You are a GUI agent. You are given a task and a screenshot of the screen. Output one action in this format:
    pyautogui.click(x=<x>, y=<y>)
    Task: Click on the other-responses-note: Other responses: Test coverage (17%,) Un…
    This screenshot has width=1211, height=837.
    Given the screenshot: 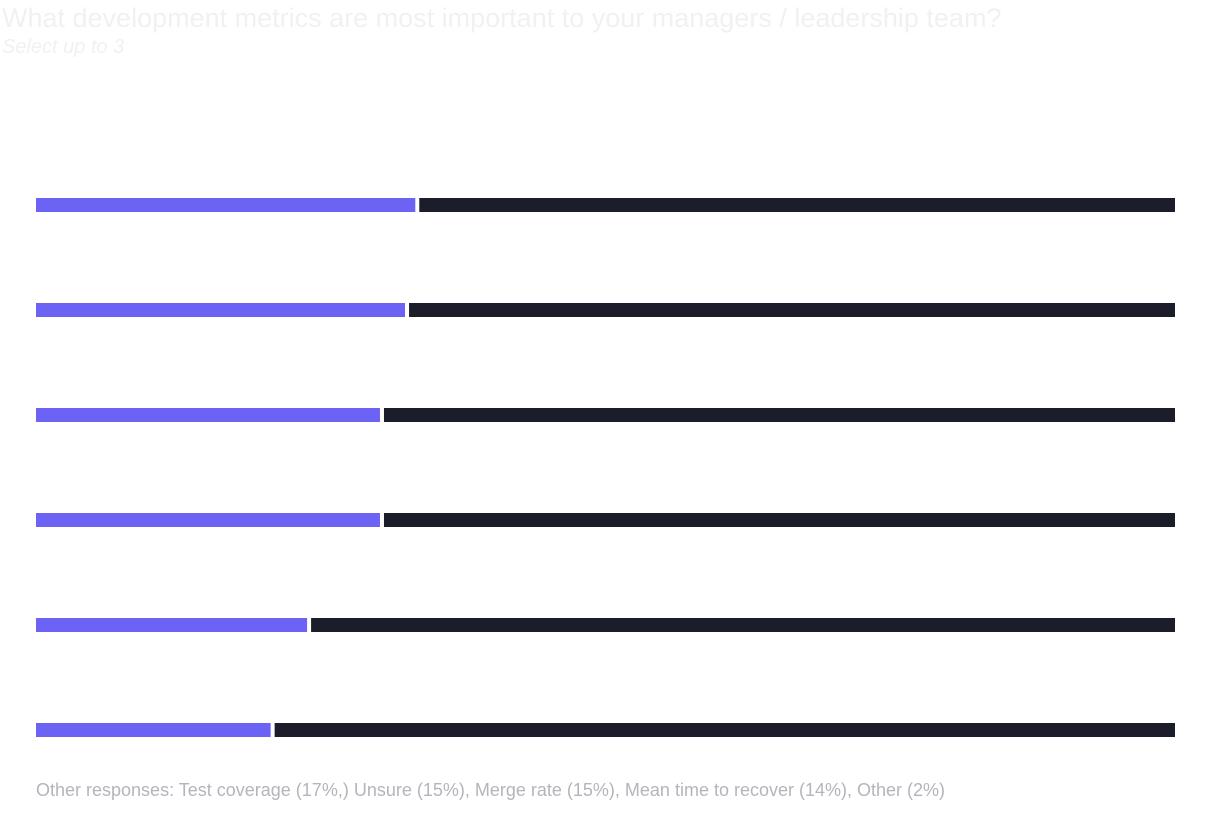 What is the action you would take?
    pyautogui.click(x=491, y=790)
    